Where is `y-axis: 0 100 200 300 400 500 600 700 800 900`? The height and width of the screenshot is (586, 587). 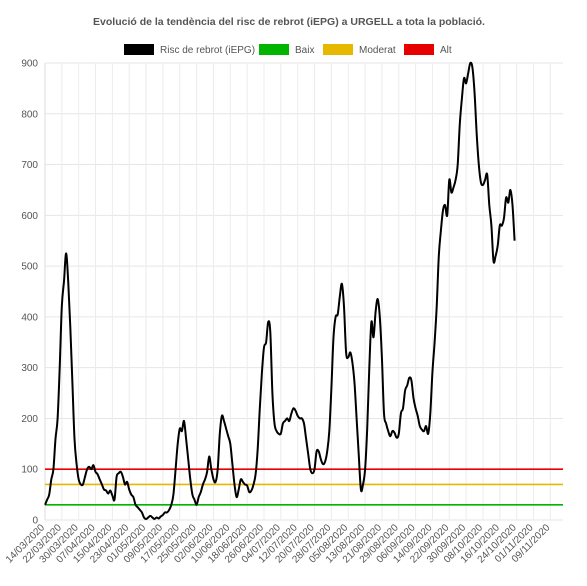 y-axis: 0 100 200 300 400 500 600 700 800 900 is located at coordinates (29, 293).